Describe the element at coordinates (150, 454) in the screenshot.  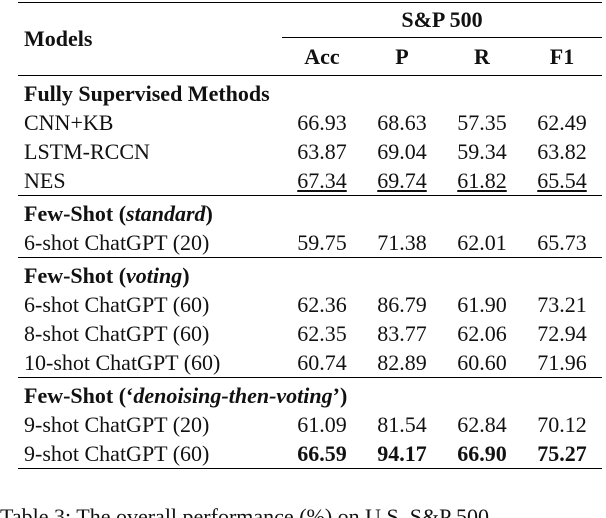
I see `model-name: 9-shot ChatGPT (60)` at that location.